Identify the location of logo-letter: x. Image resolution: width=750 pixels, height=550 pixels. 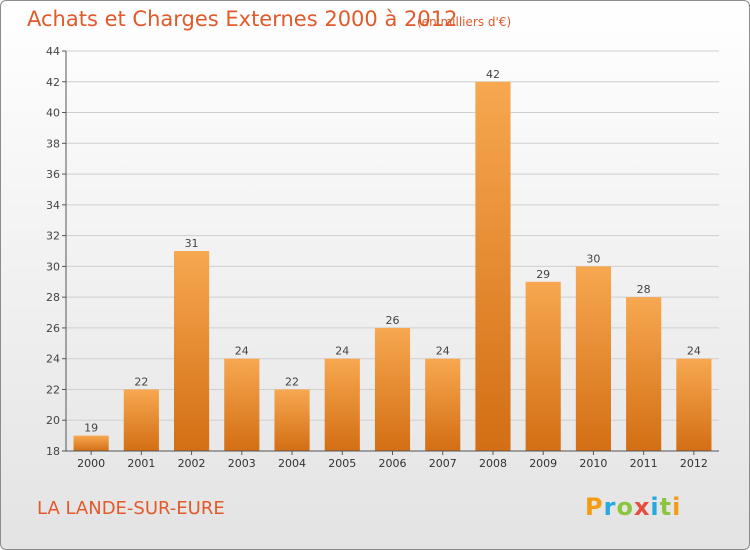
(642, 507).